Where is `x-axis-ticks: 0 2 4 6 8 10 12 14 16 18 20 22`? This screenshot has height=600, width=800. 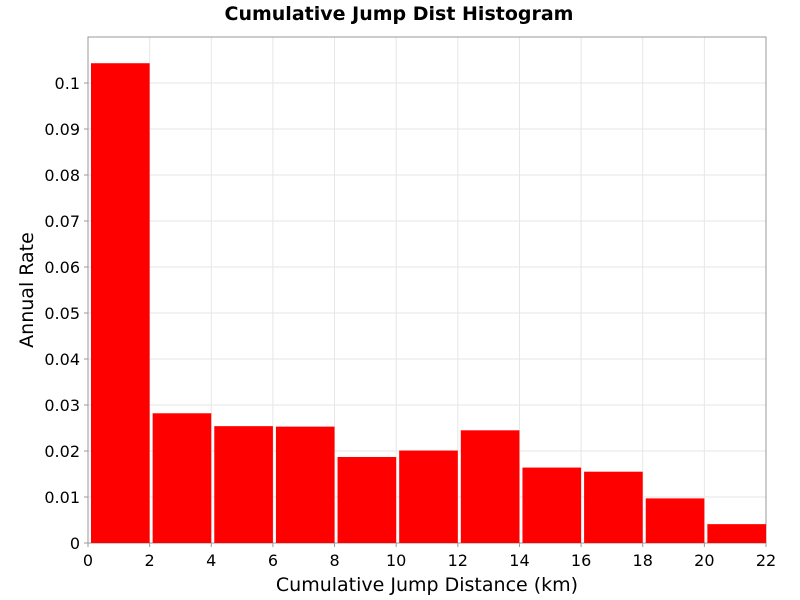 x-axis-ticks: 0 2 4 6 8 10 12 14 16 18 20 22 is located at coordinates (429, 556).